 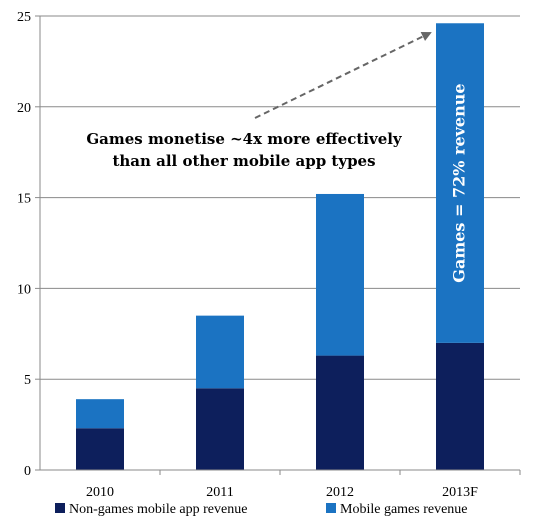 I want to click on y-axis-ticks: 0 5 10 15 20 25, so click(x=28, y=244).